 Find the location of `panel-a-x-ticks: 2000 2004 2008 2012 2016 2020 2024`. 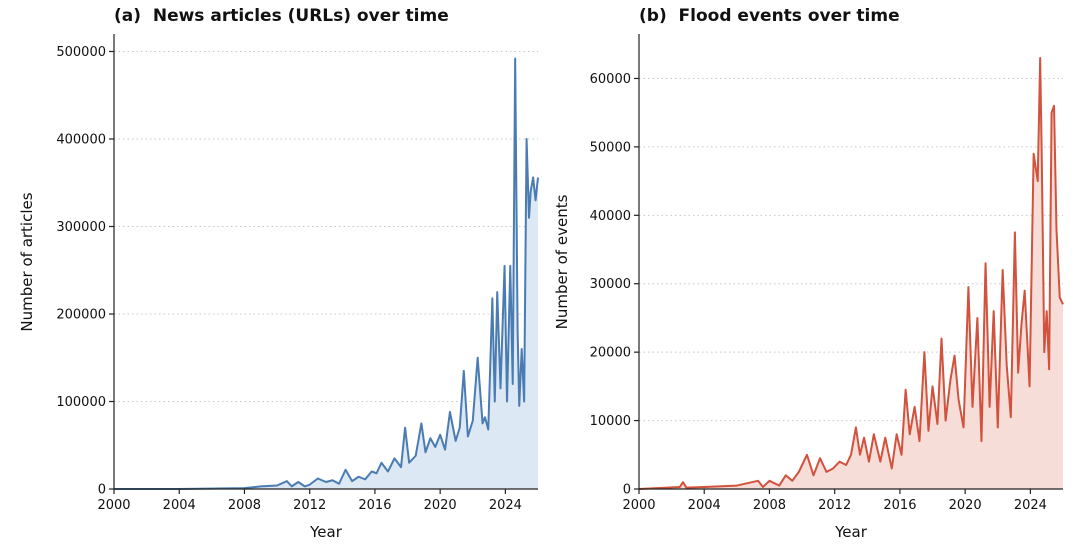

panel-a-x-ticks: 2000 2004 2008 2012 2016 2020 2024 is located at coordinates (309, 501).